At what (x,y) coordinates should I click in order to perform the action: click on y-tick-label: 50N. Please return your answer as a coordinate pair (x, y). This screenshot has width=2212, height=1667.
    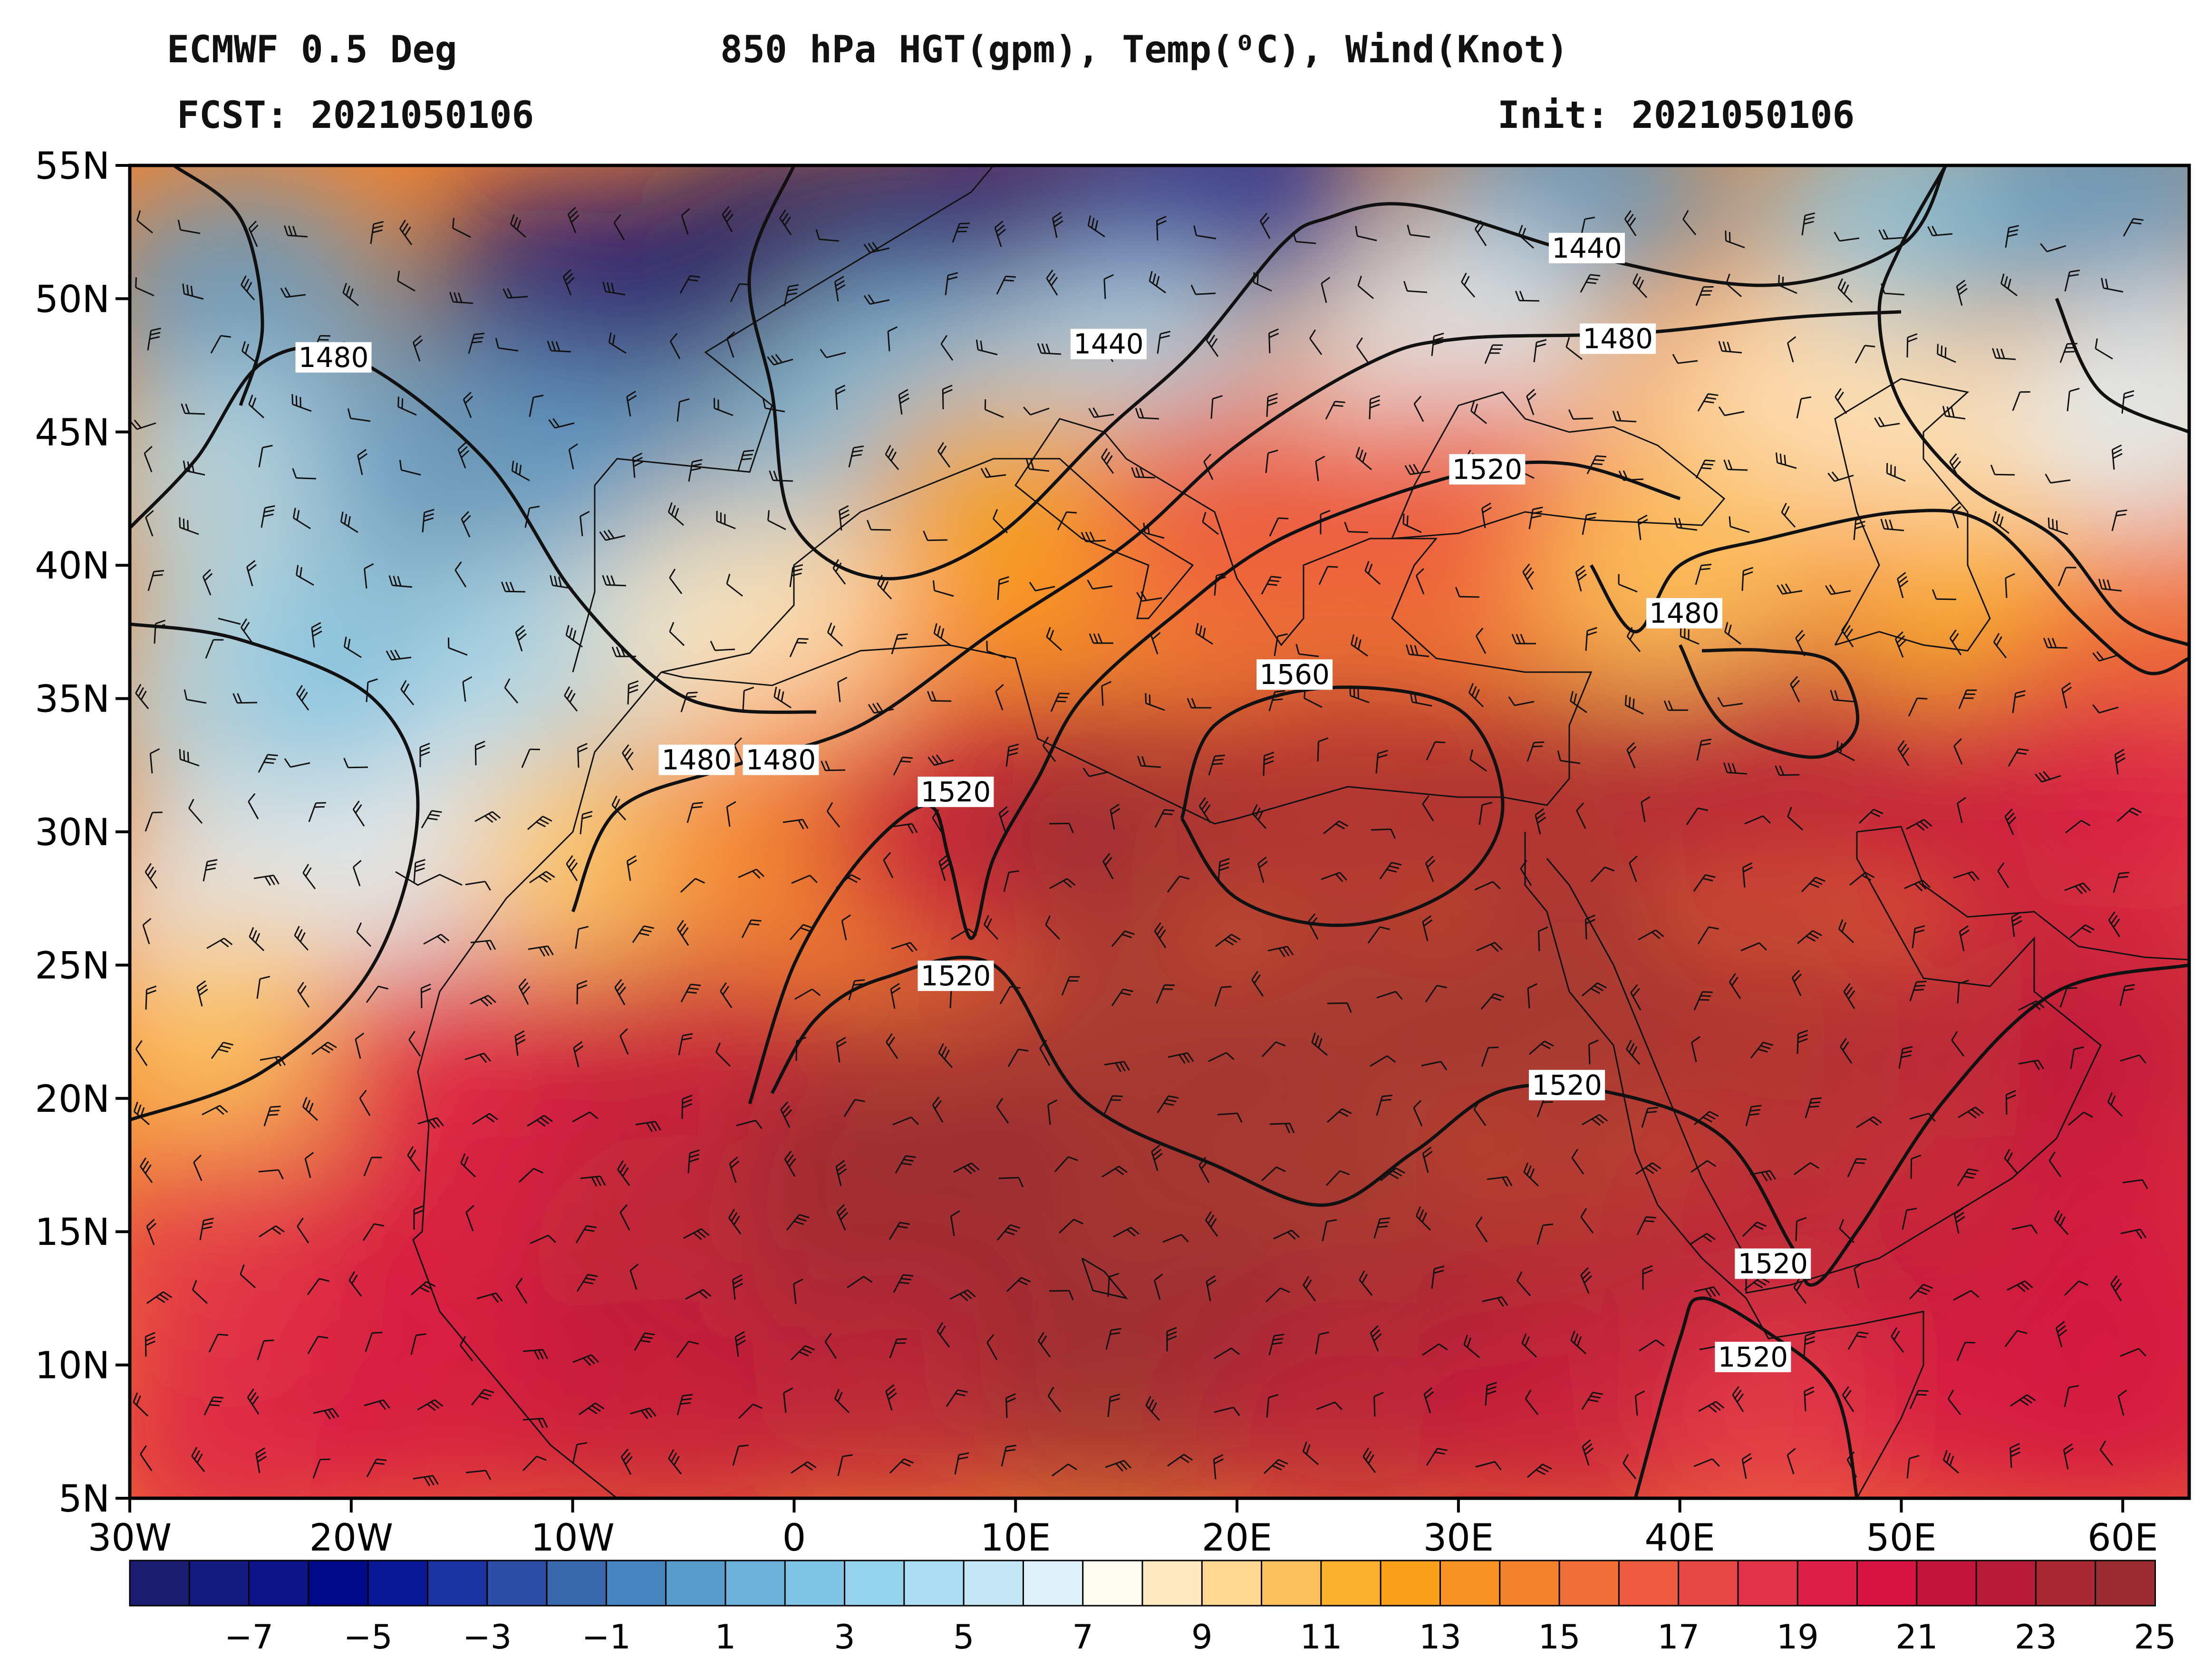
    Looking at the image, I should click on (72, 299).